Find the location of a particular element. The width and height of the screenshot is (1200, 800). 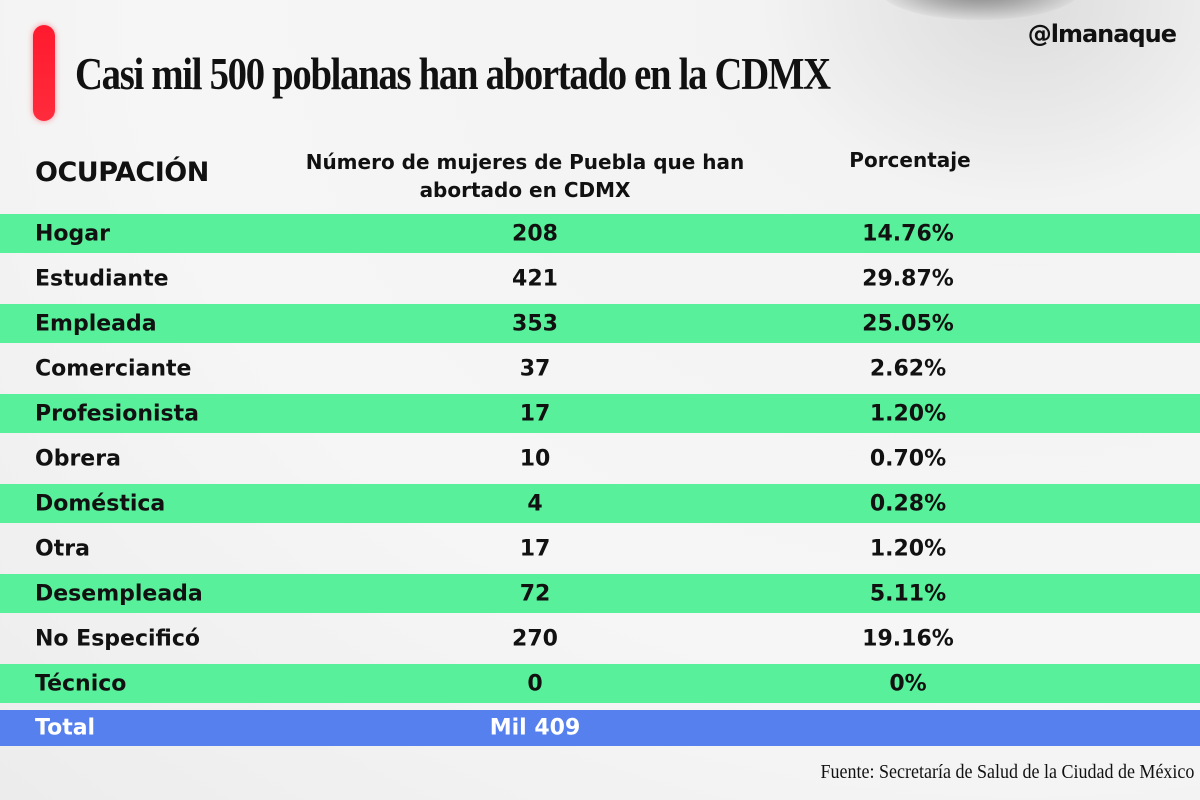

background-smudge is located at coordinates (980, 10).